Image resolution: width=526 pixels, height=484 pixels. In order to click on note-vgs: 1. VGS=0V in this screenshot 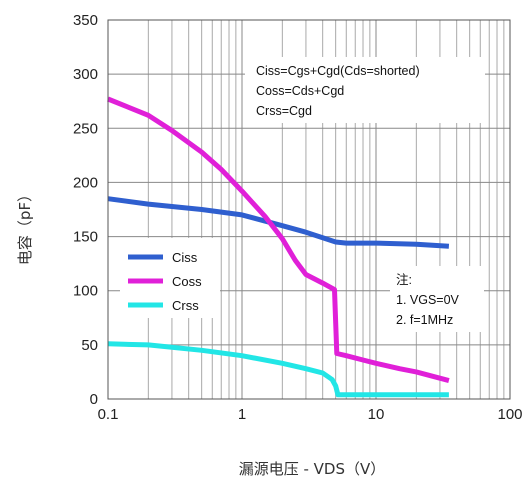, I will do `click(428, 300)`.